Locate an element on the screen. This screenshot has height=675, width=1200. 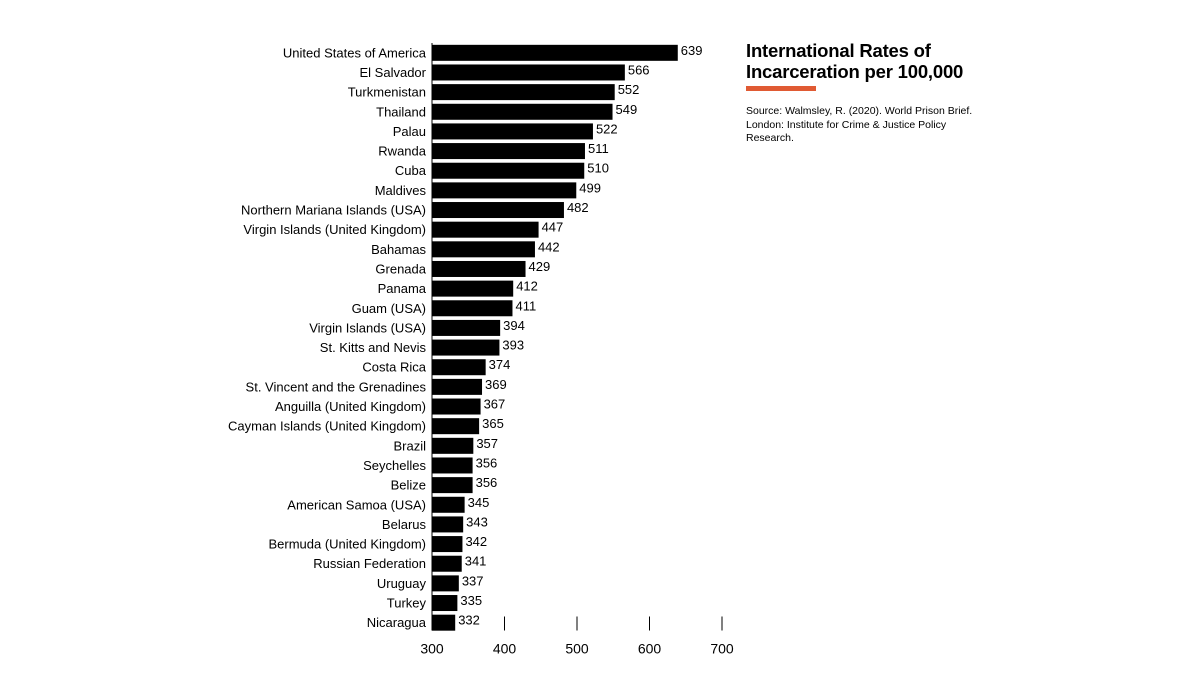
value-label: 549 is located at coordinates (627, 109).